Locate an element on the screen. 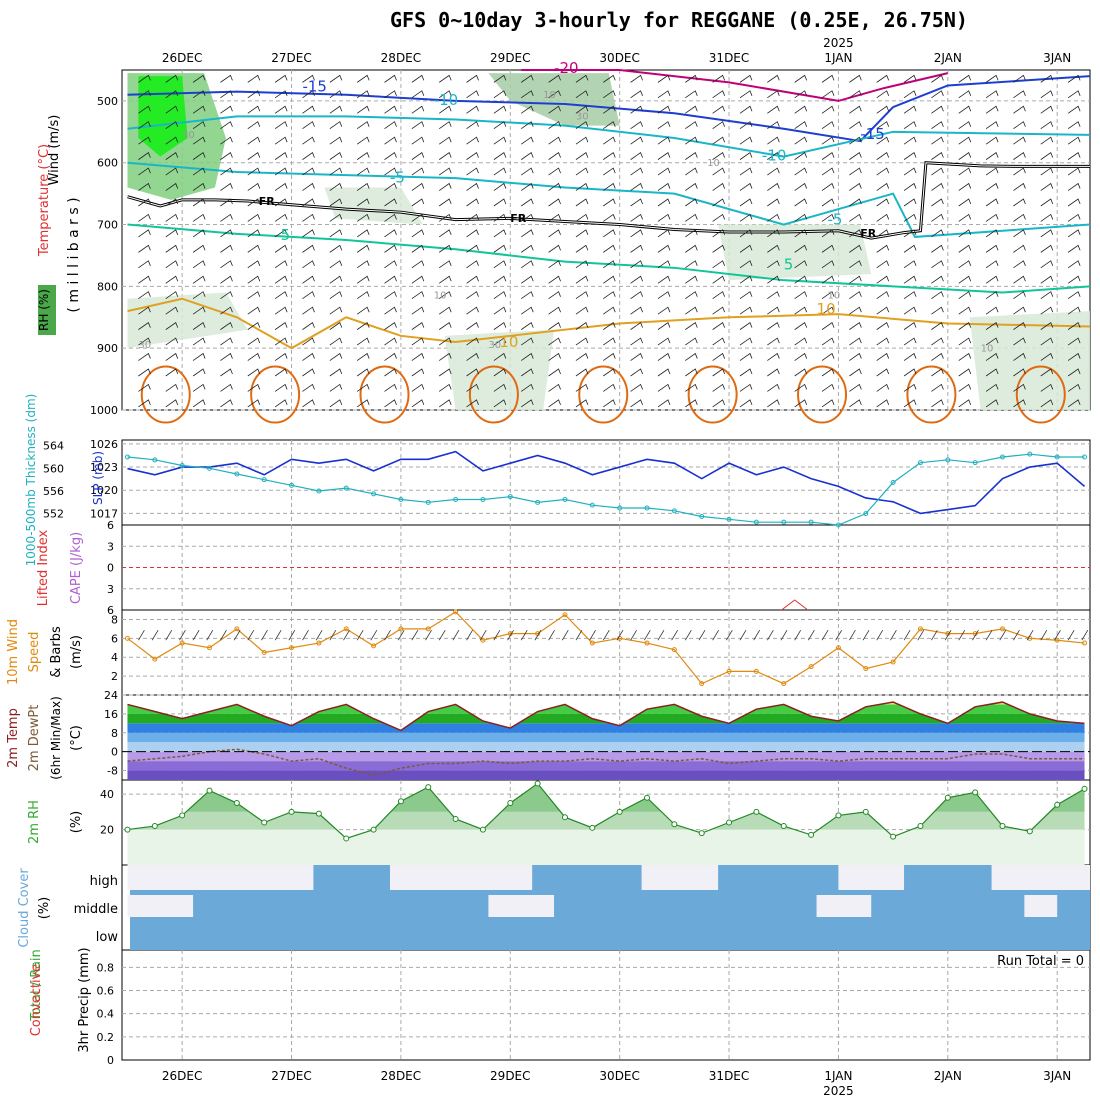 This screenshot has width=1100, height=1100. lifted-index-tick: 3 is located at coordinates (110, 546).